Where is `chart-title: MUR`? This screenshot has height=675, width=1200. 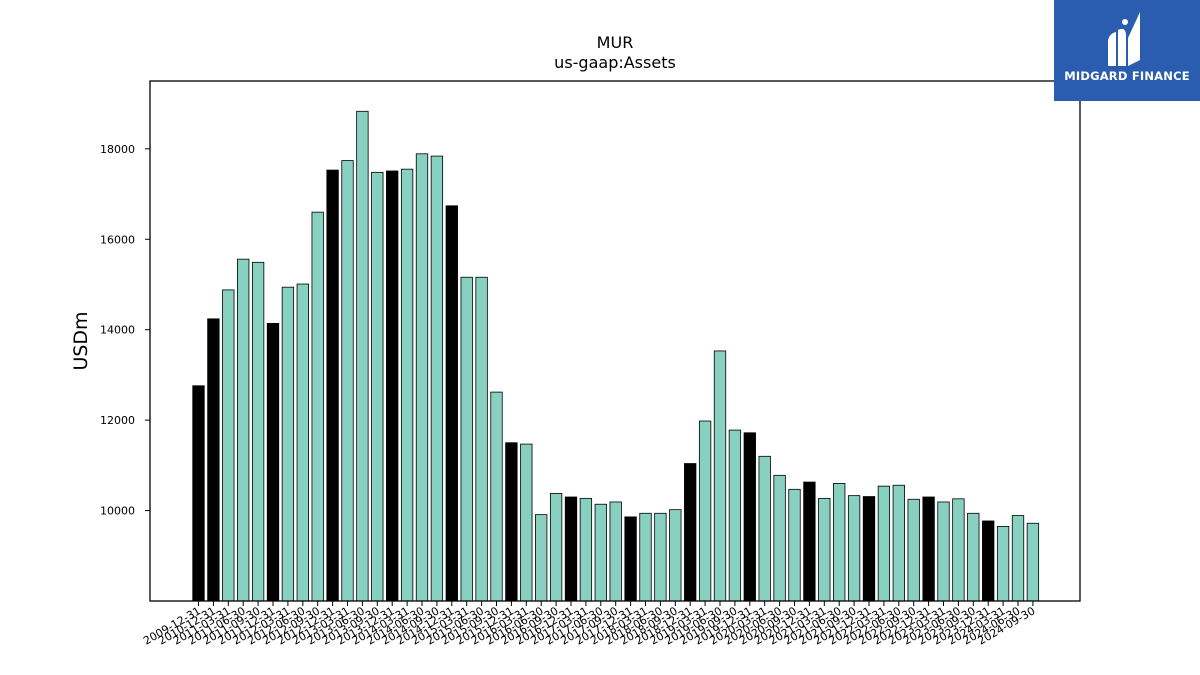
chart-title: MUR is located at coordinates (615, 42).